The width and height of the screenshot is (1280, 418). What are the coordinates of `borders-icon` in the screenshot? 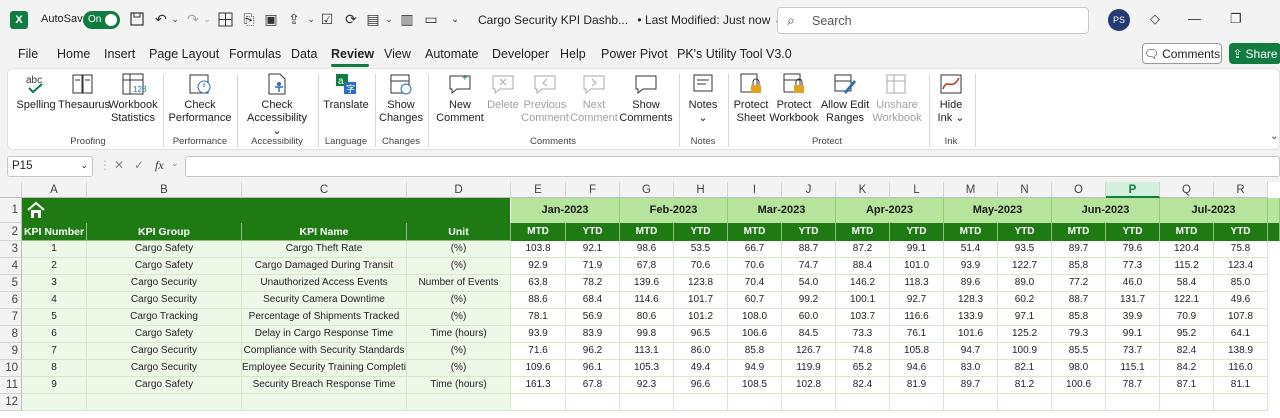 It's located at (225, 19).